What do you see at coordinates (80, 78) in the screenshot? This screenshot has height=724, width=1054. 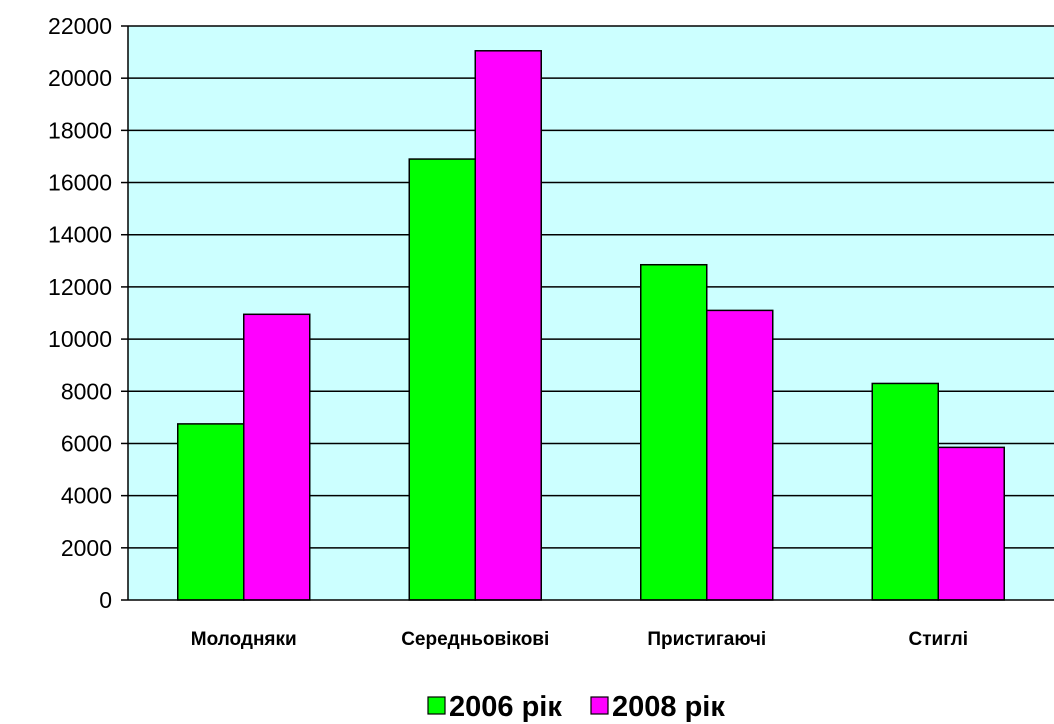 I see `y-tick-label: 20000` at bounding box center [80, 78].